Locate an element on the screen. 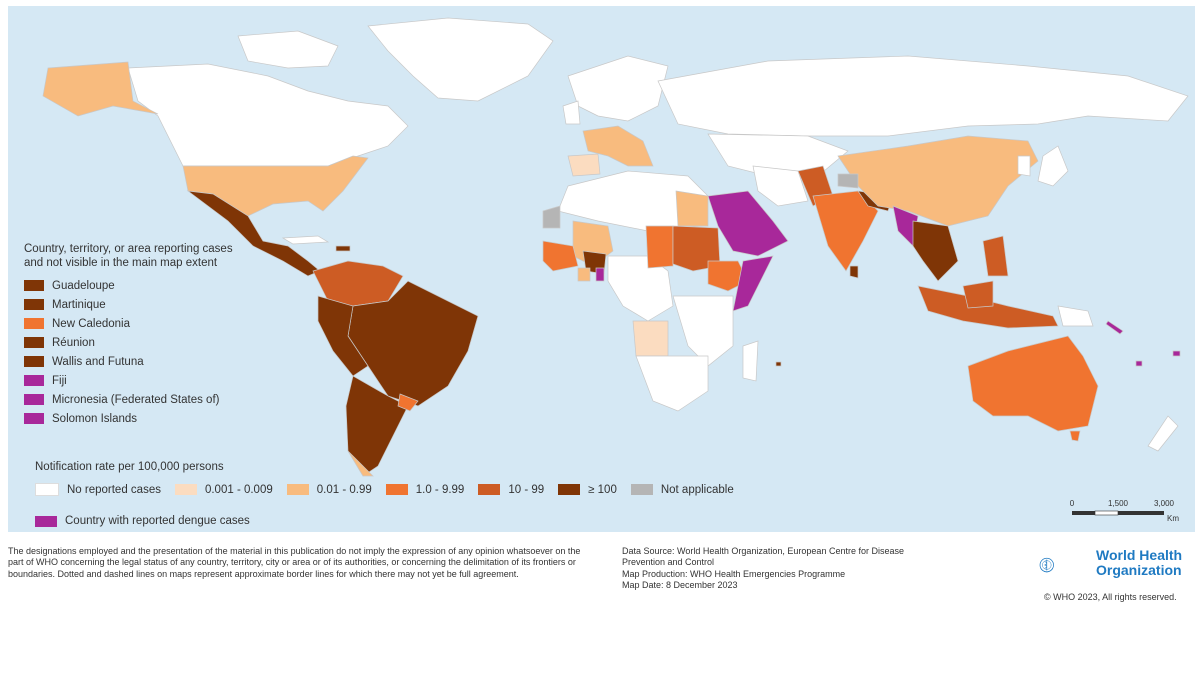  france-italy is located at coordinates (618, 146).